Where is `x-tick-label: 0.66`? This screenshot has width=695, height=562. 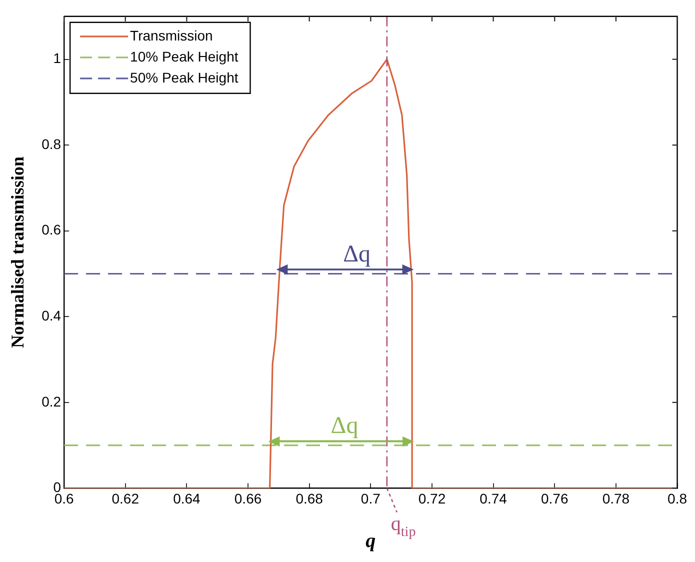
x-tick-label: 0.66 is located at coordinates (248, 498).